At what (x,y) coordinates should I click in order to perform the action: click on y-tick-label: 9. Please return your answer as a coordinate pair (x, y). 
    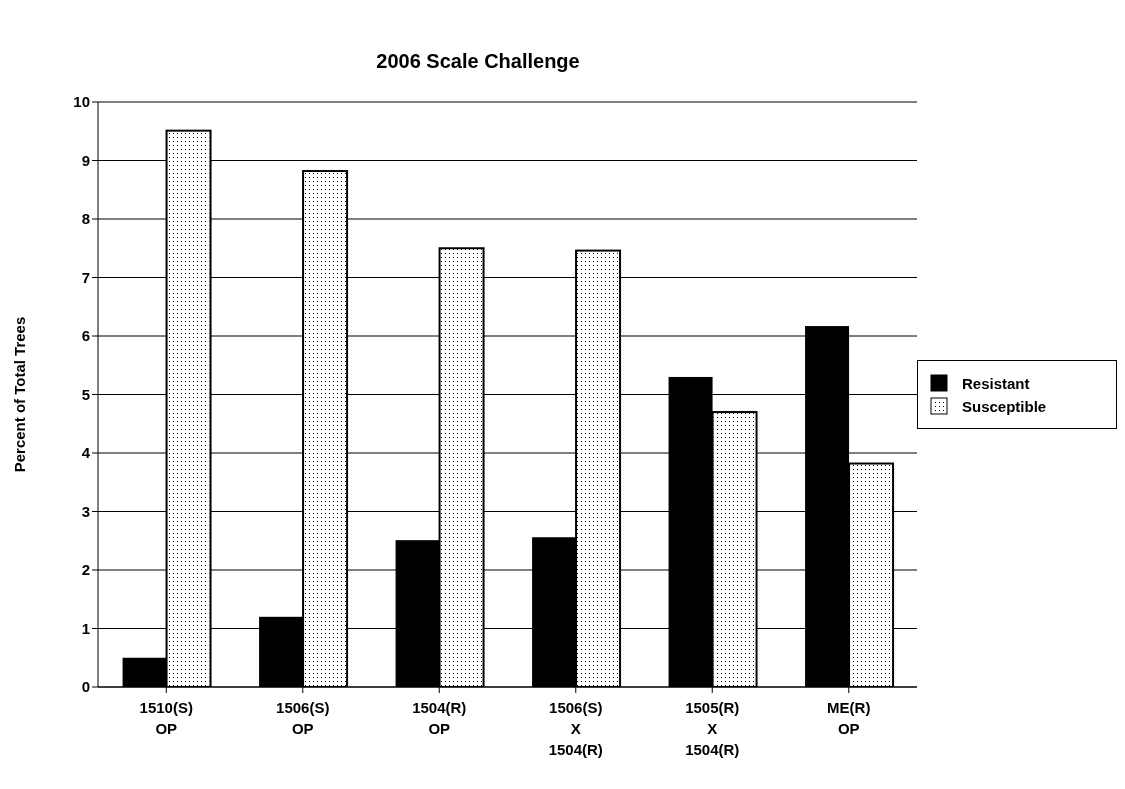
    Looking at the image, I should click on (85, 160).